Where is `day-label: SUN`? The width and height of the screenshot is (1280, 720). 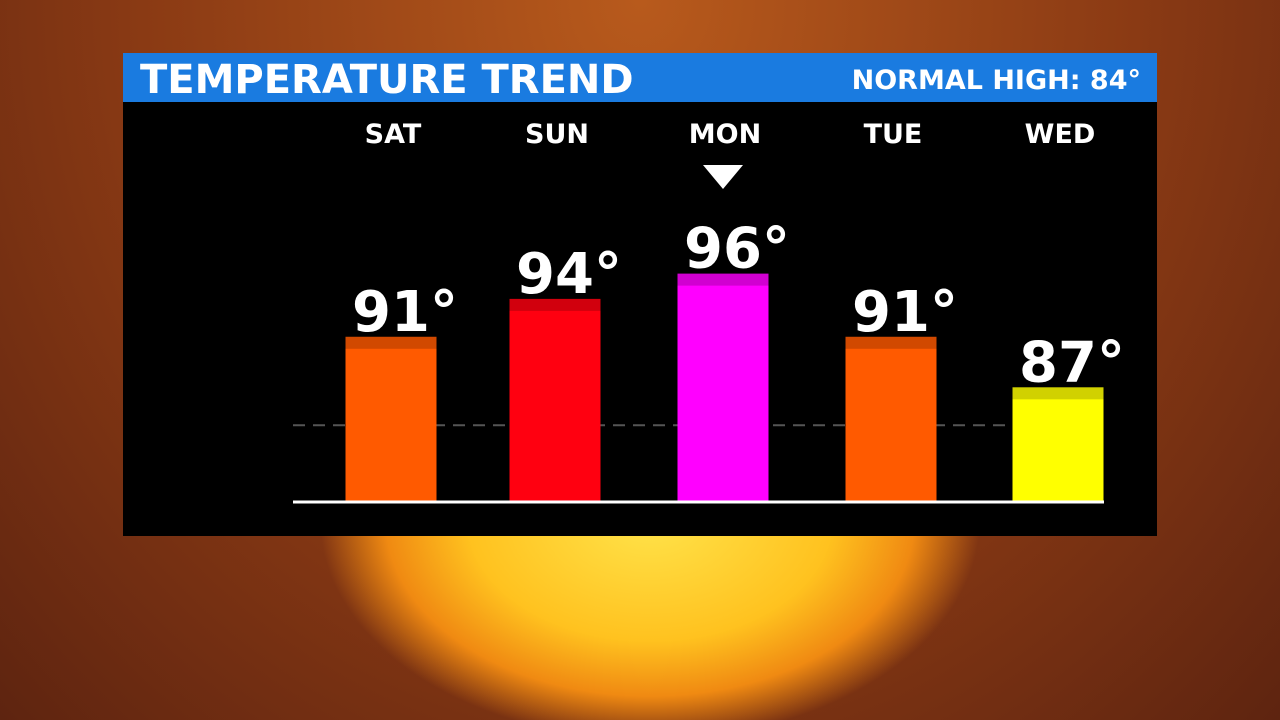
day-label: SUN is located at coordinates (557, 134).